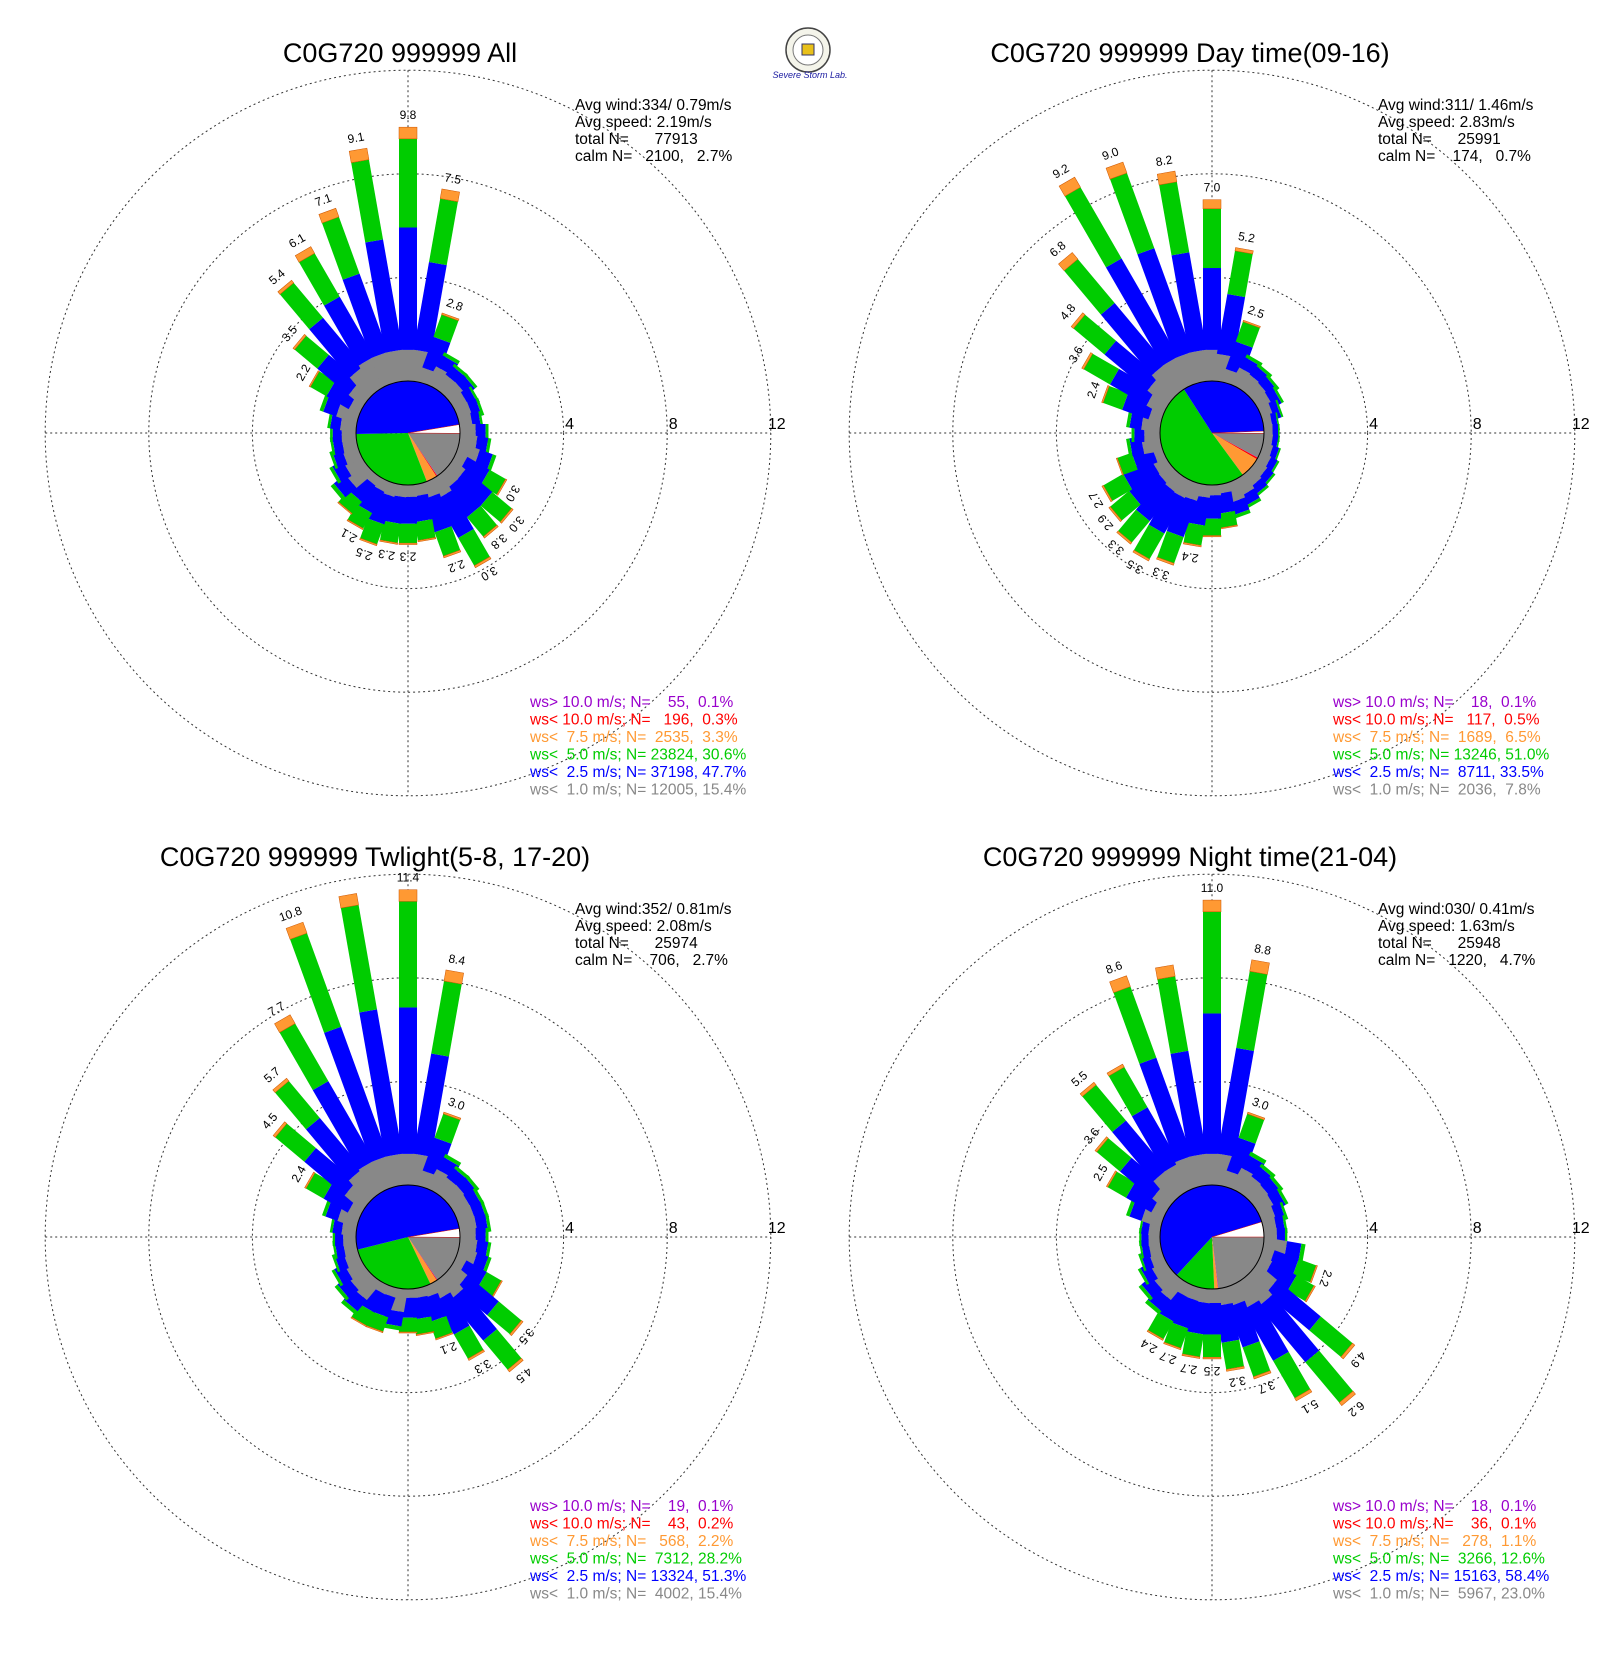 This screenshot has width=1620, height=1660. What do you see at coordinates (363, 553) in the screenshot?
I see `bar-label: 2.5` at bounding box center [363, 553].